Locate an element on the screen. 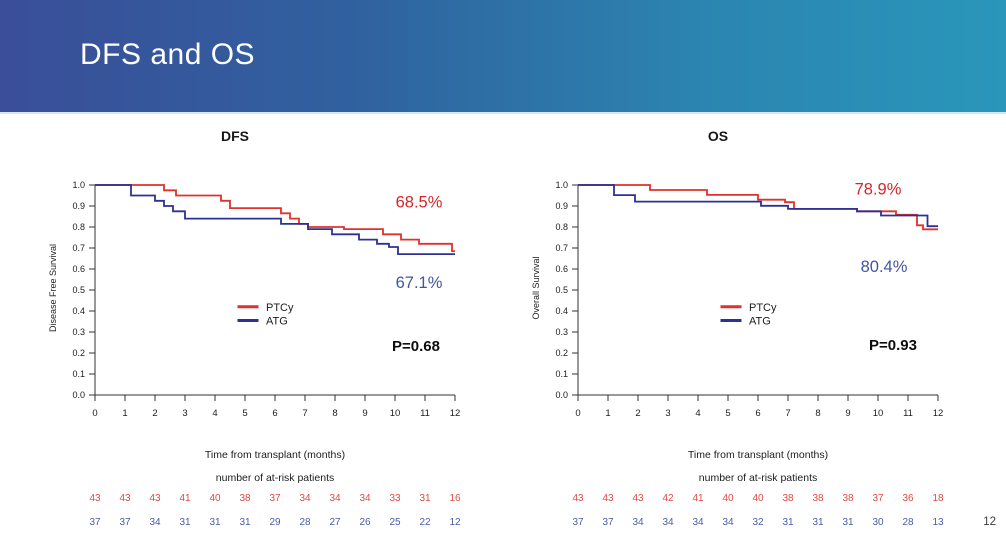 Image resolution: width=1006 pixels, height=546 pixels. at-risk-count: 42 is located at coordinates (668, 498).